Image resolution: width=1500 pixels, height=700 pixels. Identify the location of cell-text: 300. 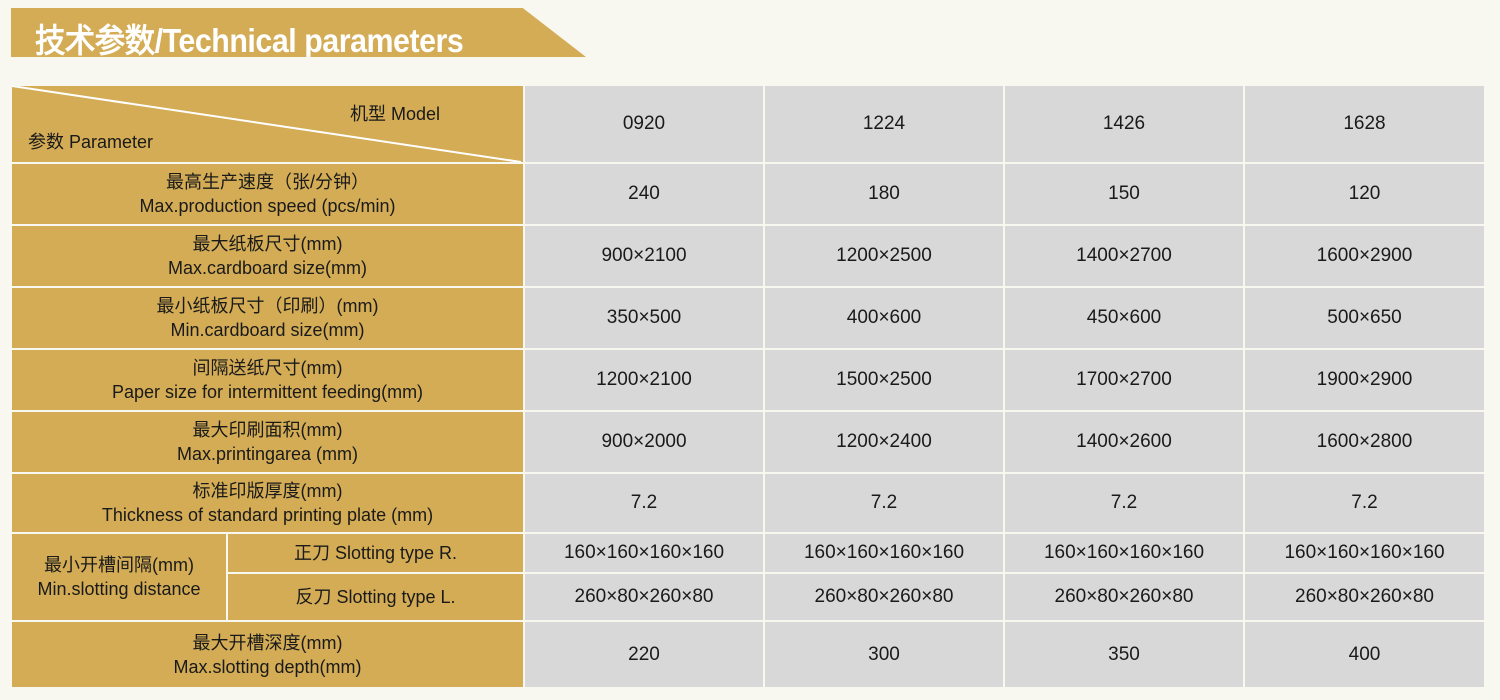
(884, 654).